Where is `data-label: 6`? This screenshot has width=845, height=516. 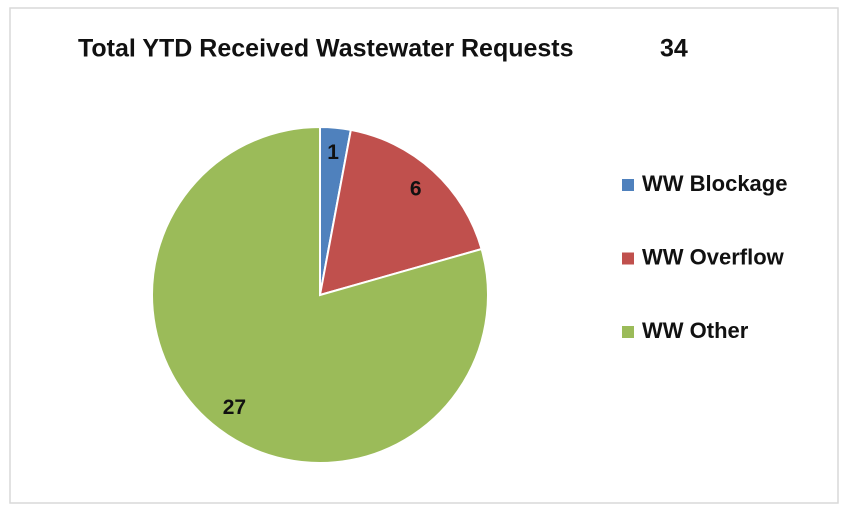
data-label: 6 is located at coordinates (416, 189).